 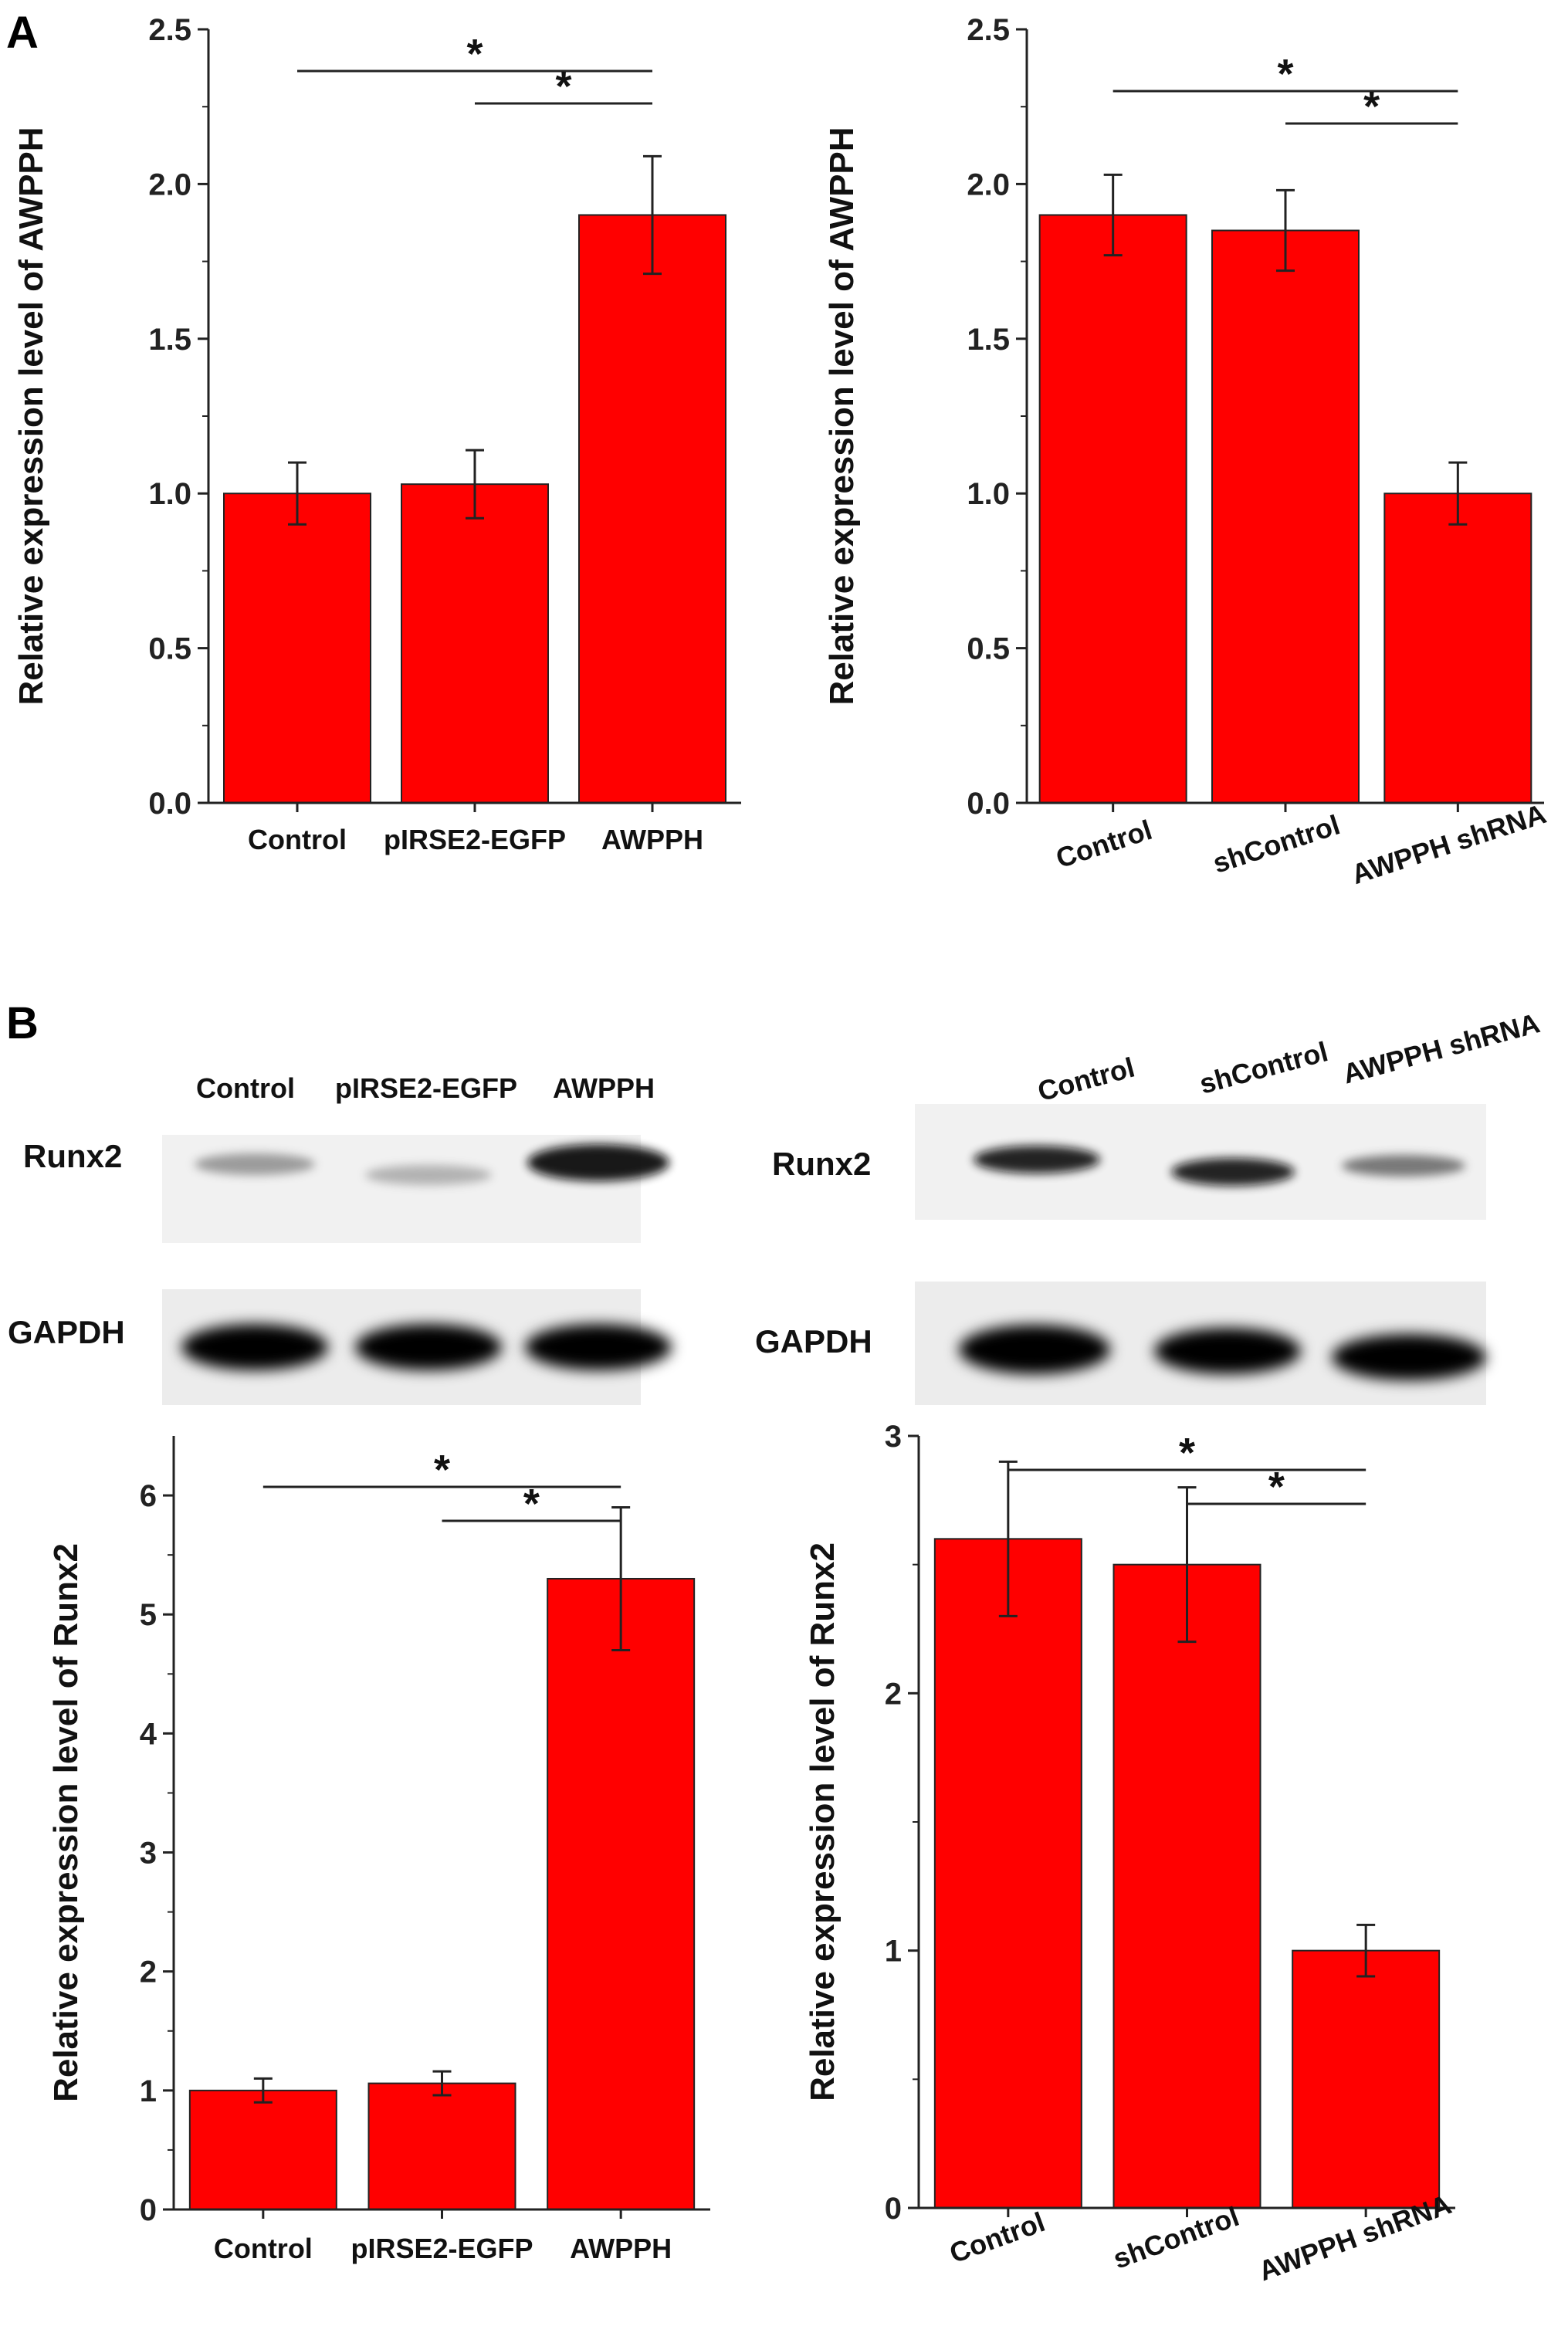 What do you see at coordinates (22, 1023) in the screenshot?
I see `panel-letter-b: B` at bounding box center [22, 1023].